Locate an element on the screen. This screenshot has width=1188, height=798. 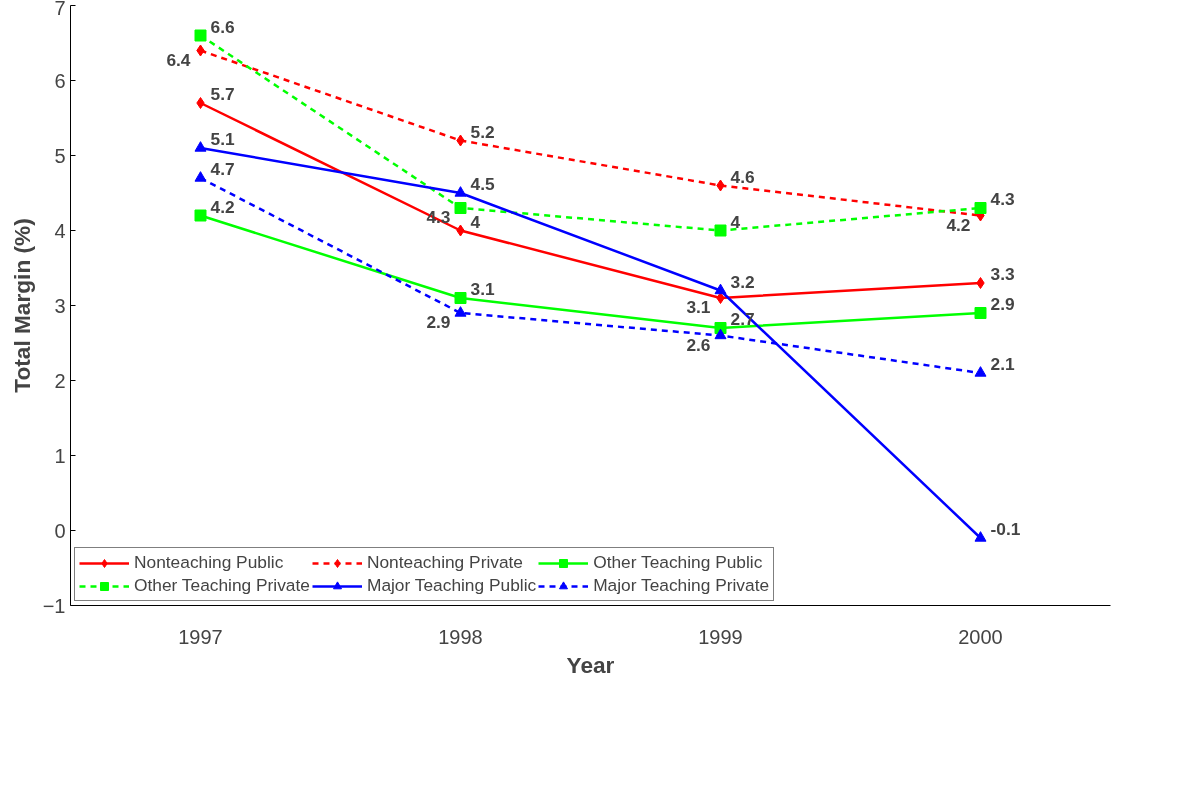
data-label: -0.1 is located at coordinates (1005, 529).